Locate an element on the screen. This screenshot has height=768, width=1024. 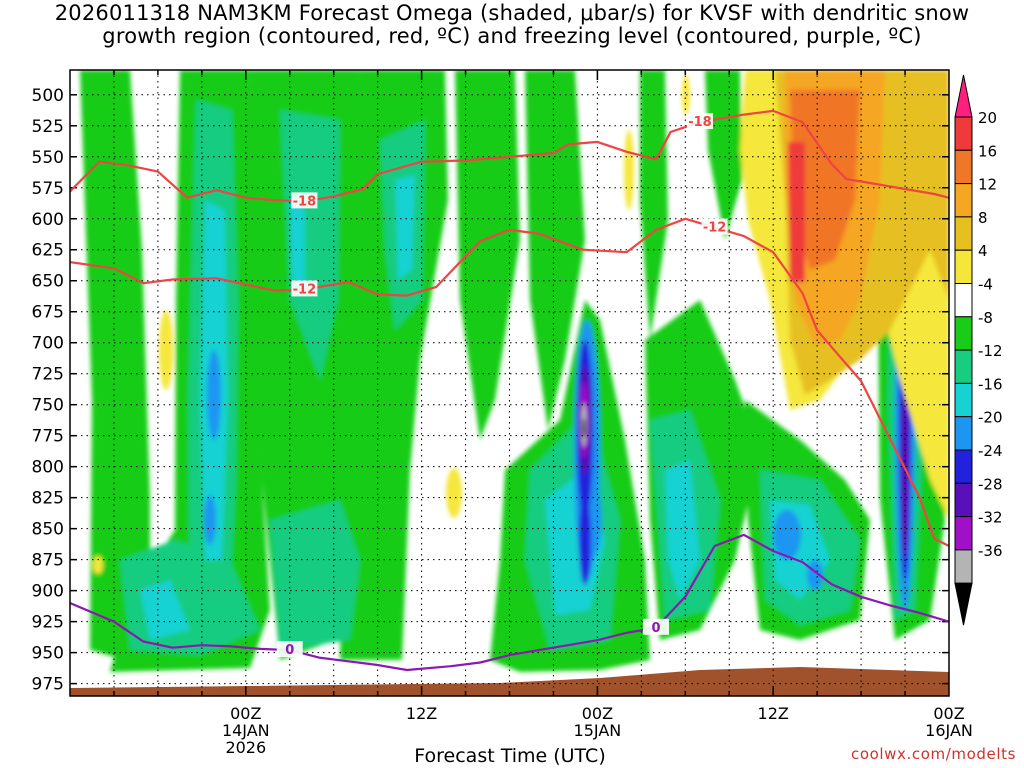
site-credit: coolwx.com/modelts is located at coordinates (933, 754).